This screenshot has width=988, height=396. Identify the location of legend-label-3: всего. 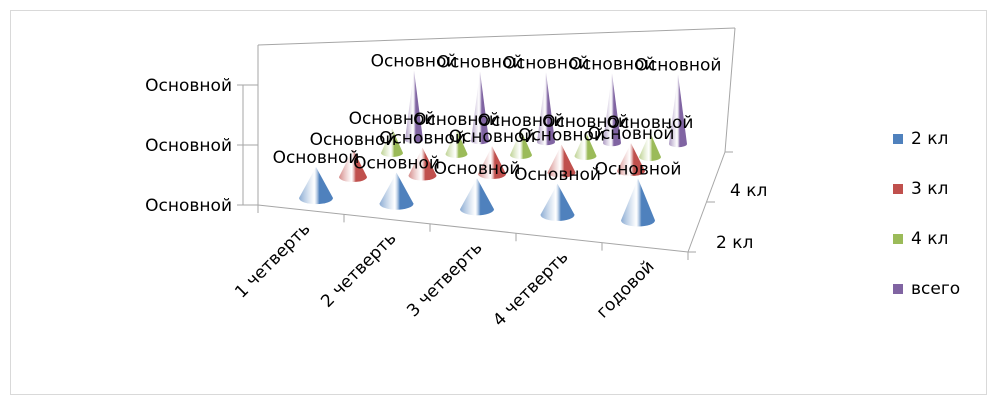
(936, 289).